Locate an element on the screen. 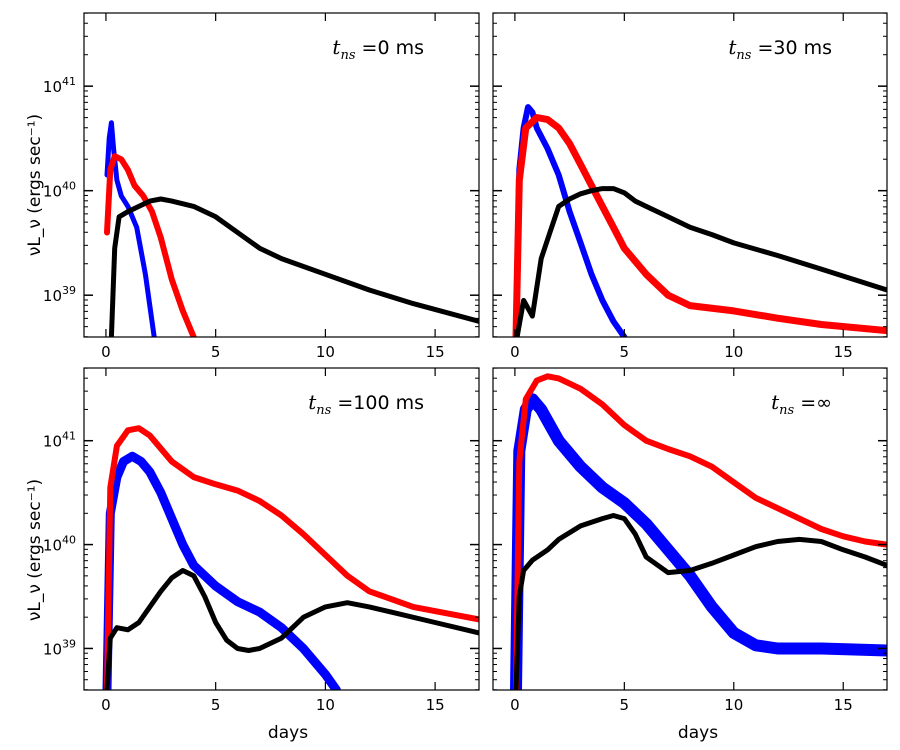 The width and height of the screenshot is (900, 750). panel-title: tns =30 ms is located at coordinates (780, 49).